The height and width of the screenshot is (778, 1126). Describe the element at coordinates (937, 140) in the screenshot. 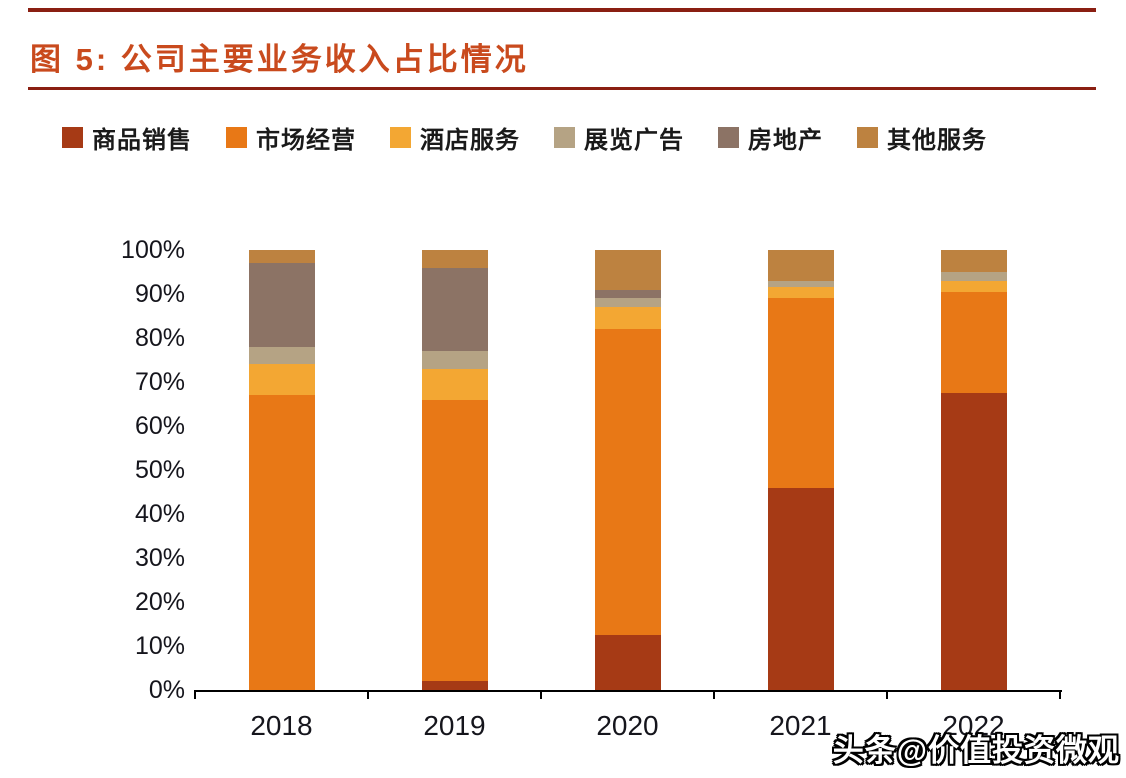

I see `legend-label: 其他服务` at that location.